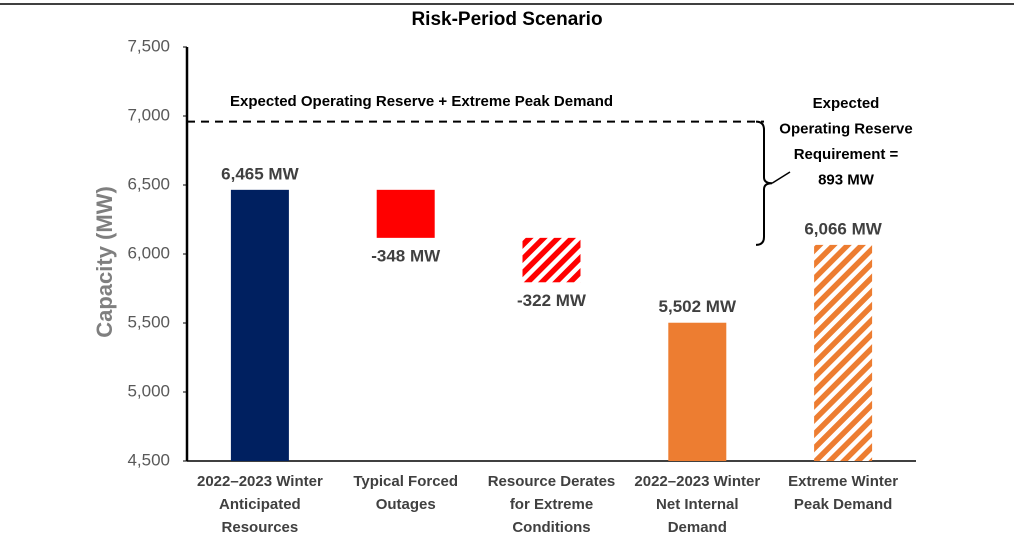 This screenshot has height=541, width=1014. Describe the element at coordinates (843, 228) in the screenshot. I see `value-label: 6,066 MW` at that location.